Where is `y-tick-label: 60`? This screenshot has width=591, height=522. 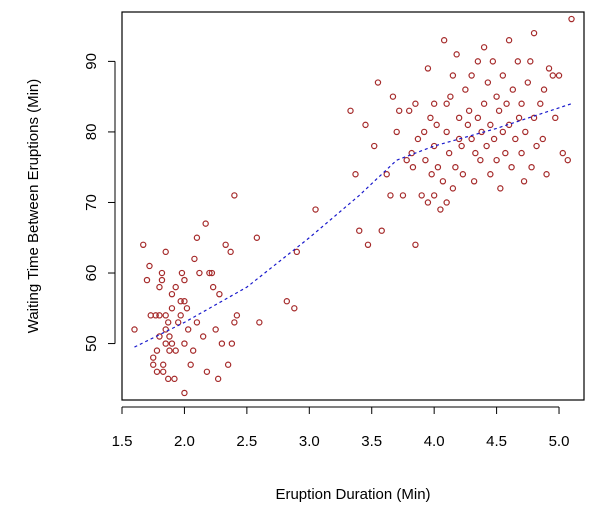 y-tick-label: 60 is located at coordinates (91, 273).